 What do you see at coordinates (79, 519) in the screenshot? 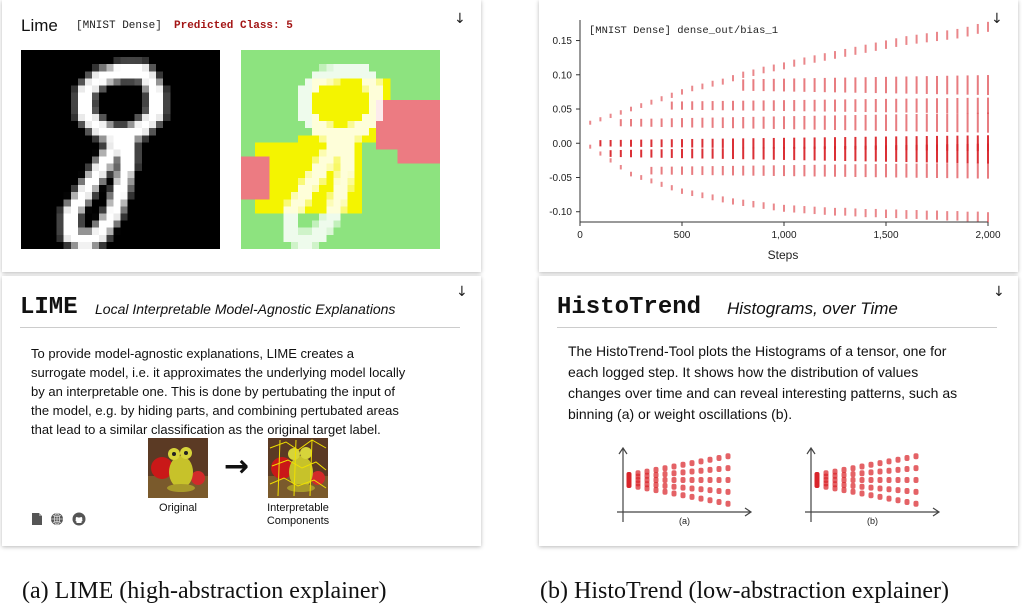
I see `github-icon` at bounding box center [79, 519].